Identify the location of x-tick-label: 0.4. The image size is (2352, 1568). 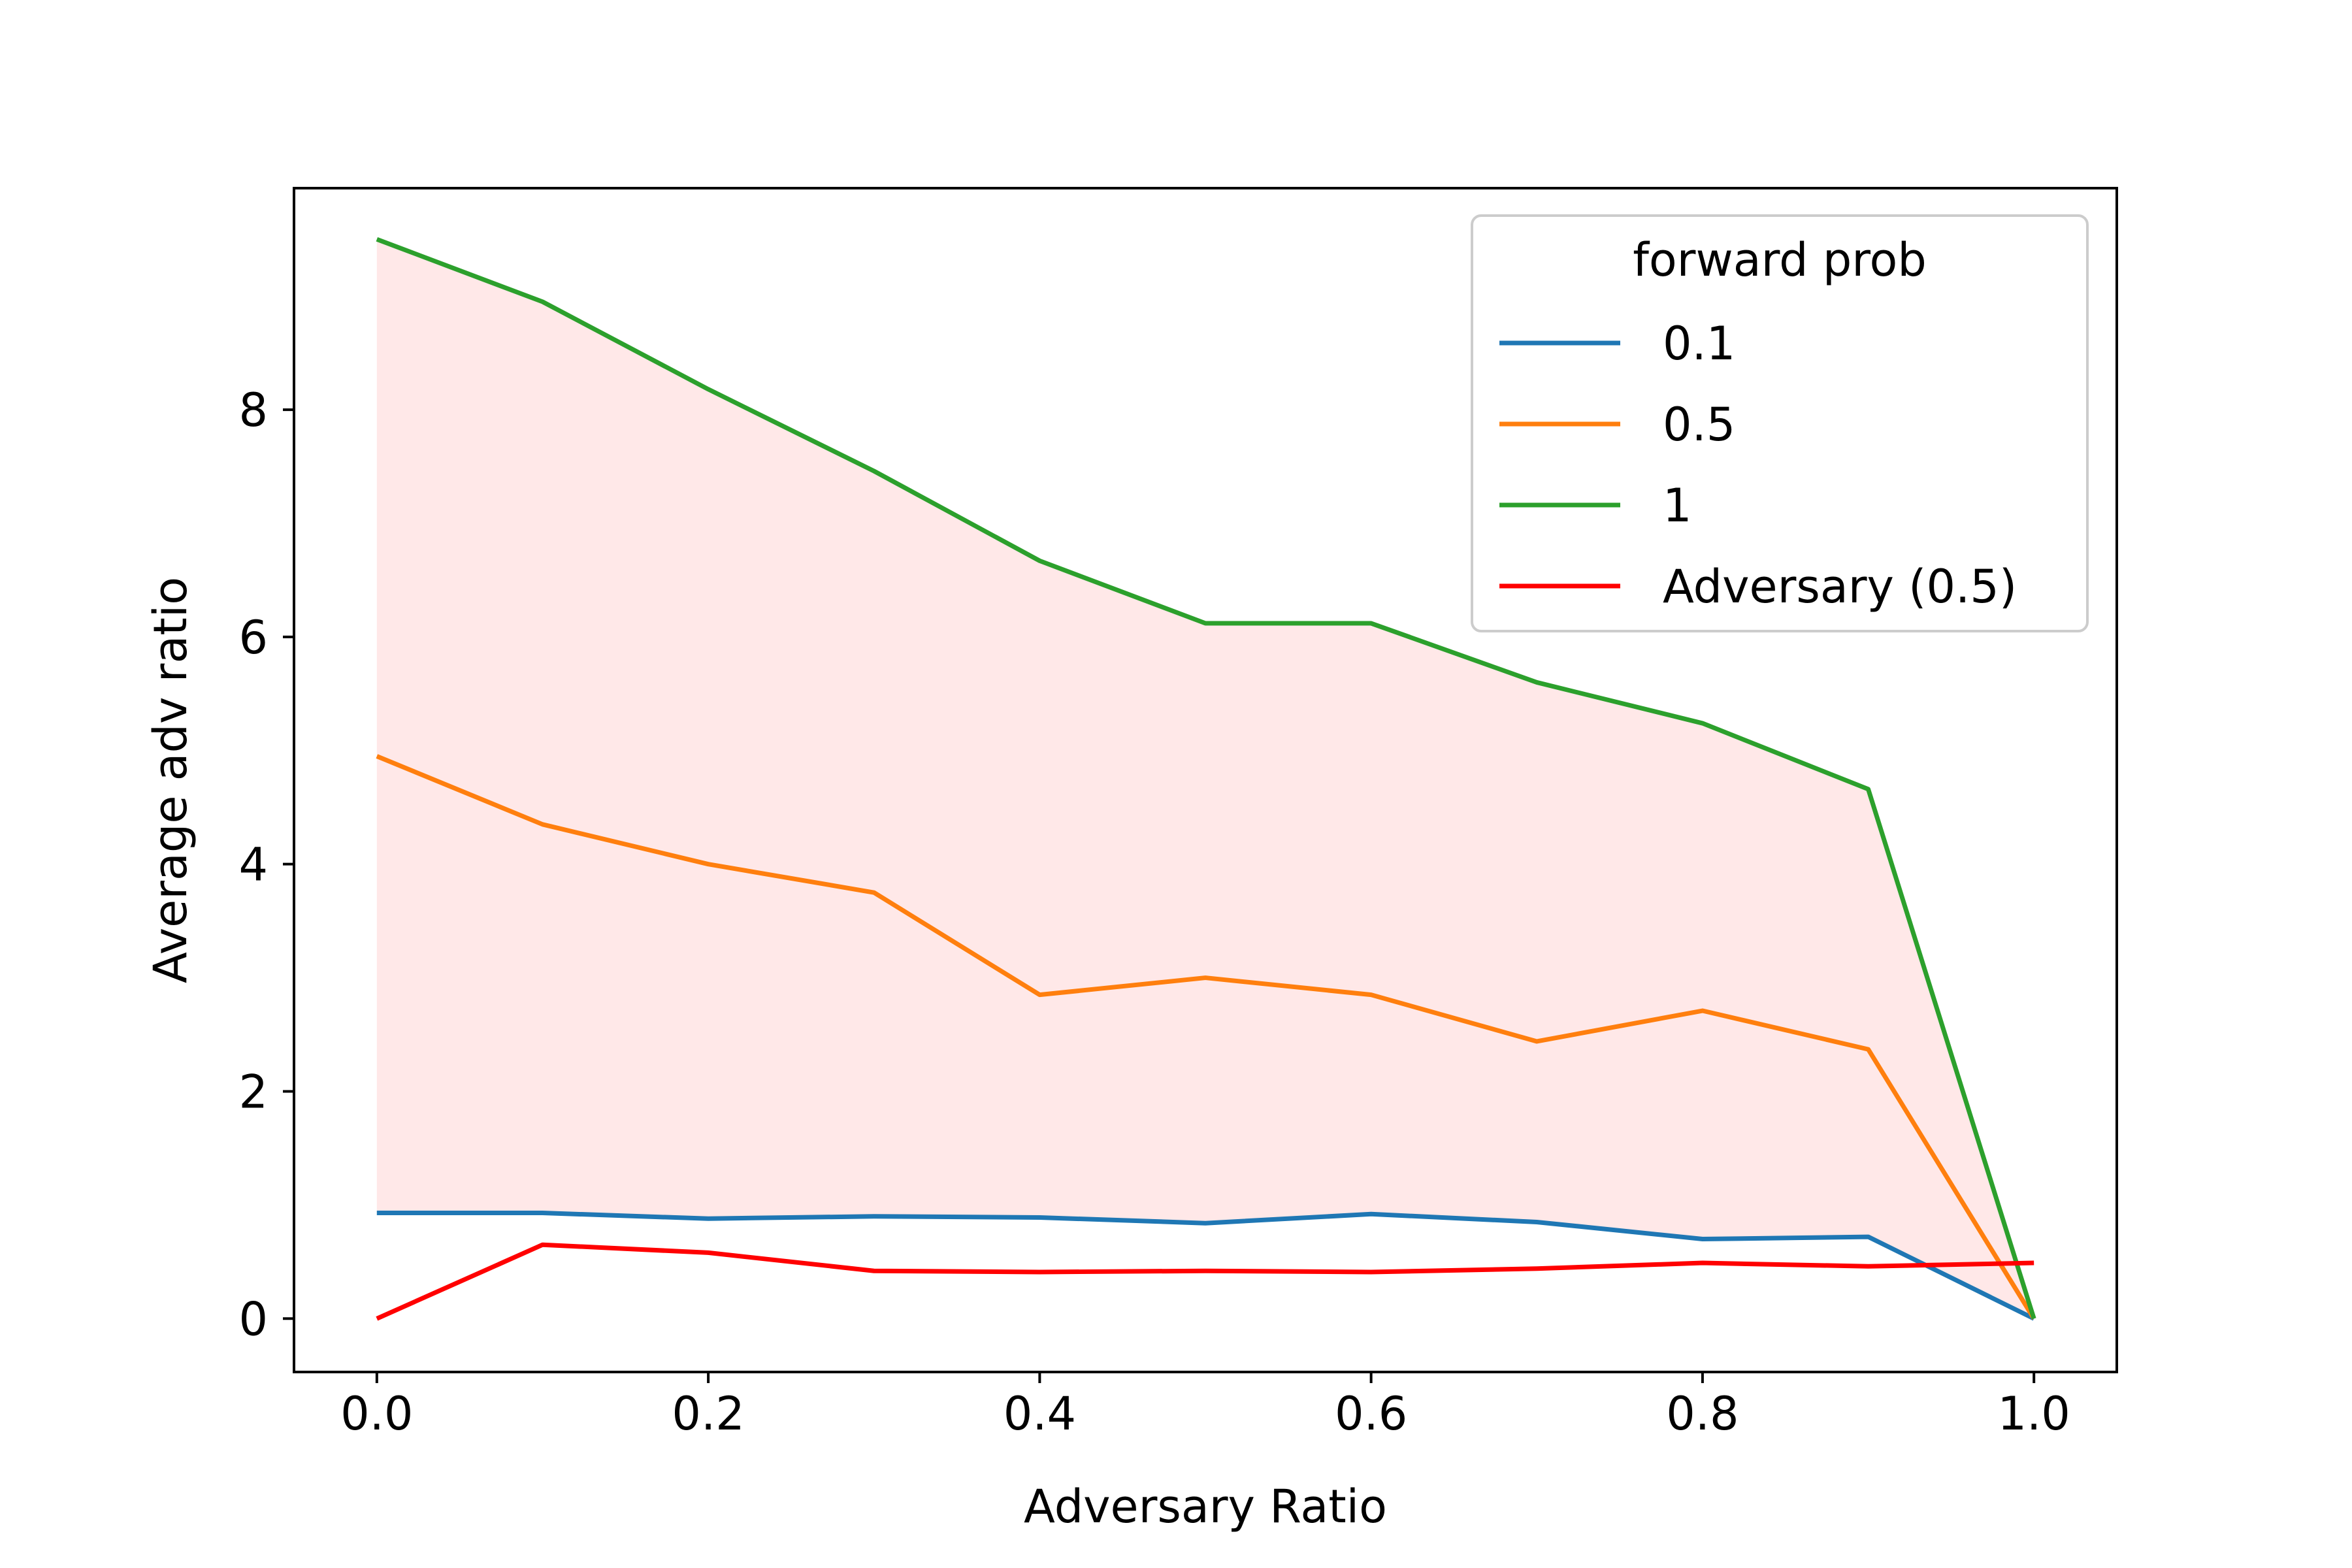
(1040, 1414).